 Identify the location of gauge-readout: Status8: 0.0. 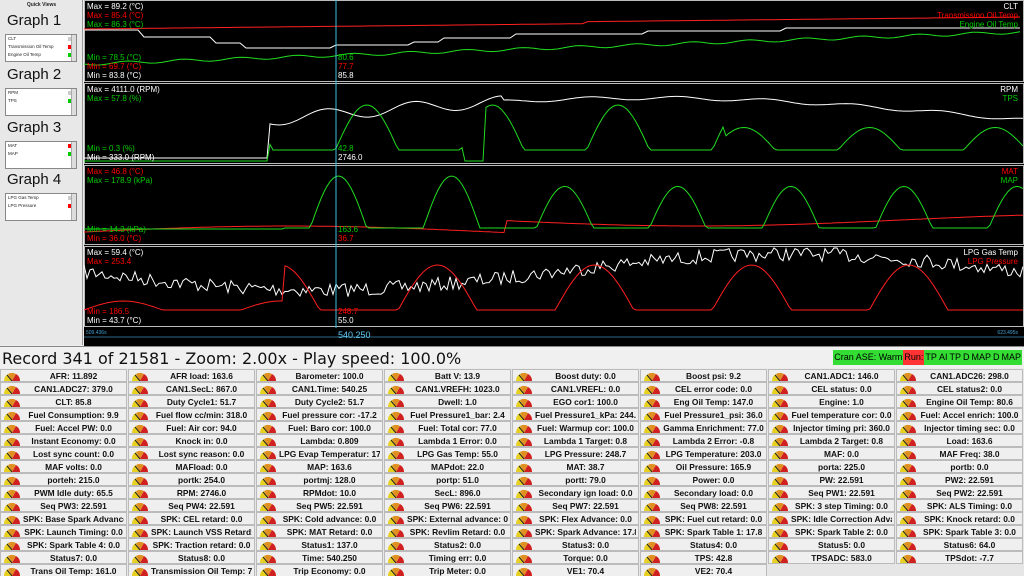
(191, 557).